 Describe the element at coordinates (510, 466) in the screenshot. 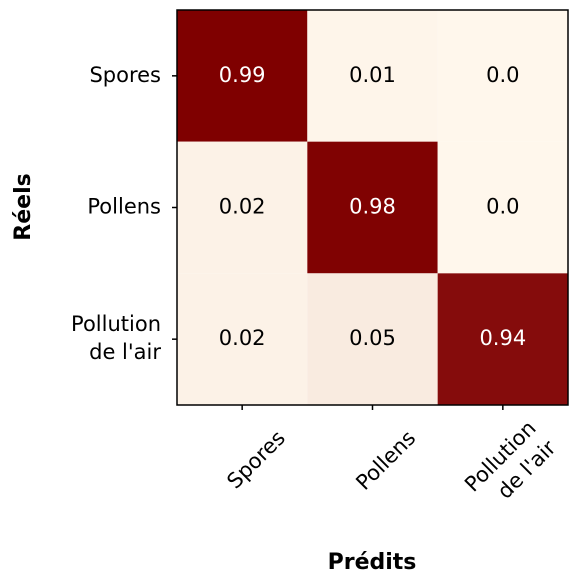

I see `x-tick-label: Pollutionde l'air` at that location.